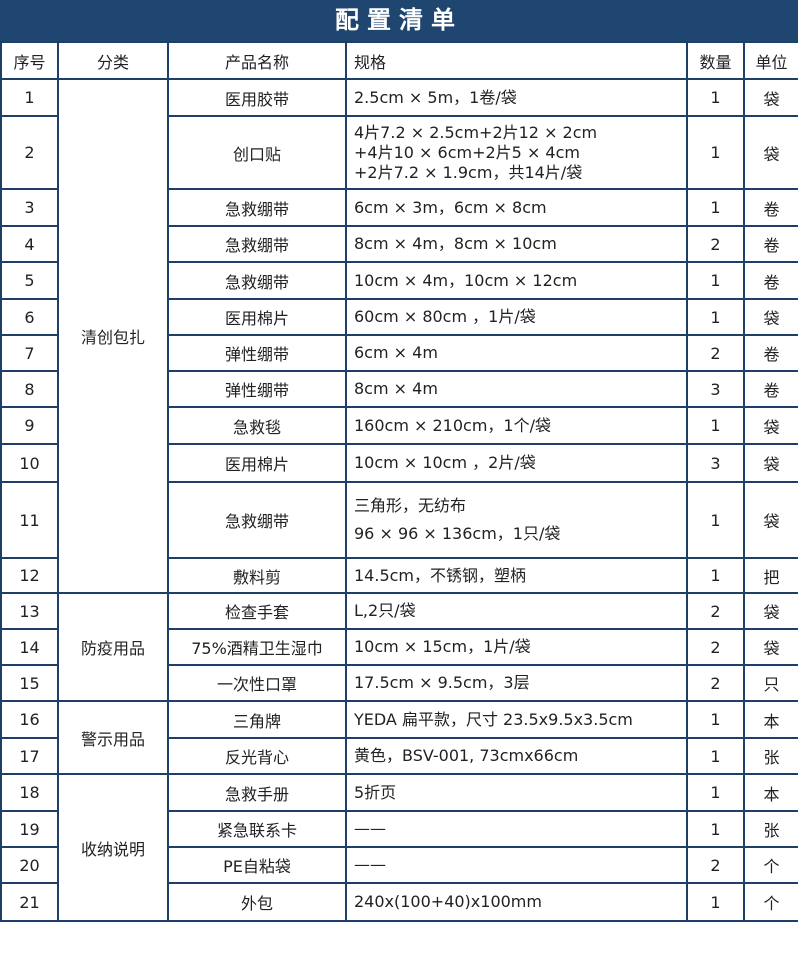 This screenshot has height=969, width=798. I want to click on spec-line: L,2只/袋, so click(385, 610).